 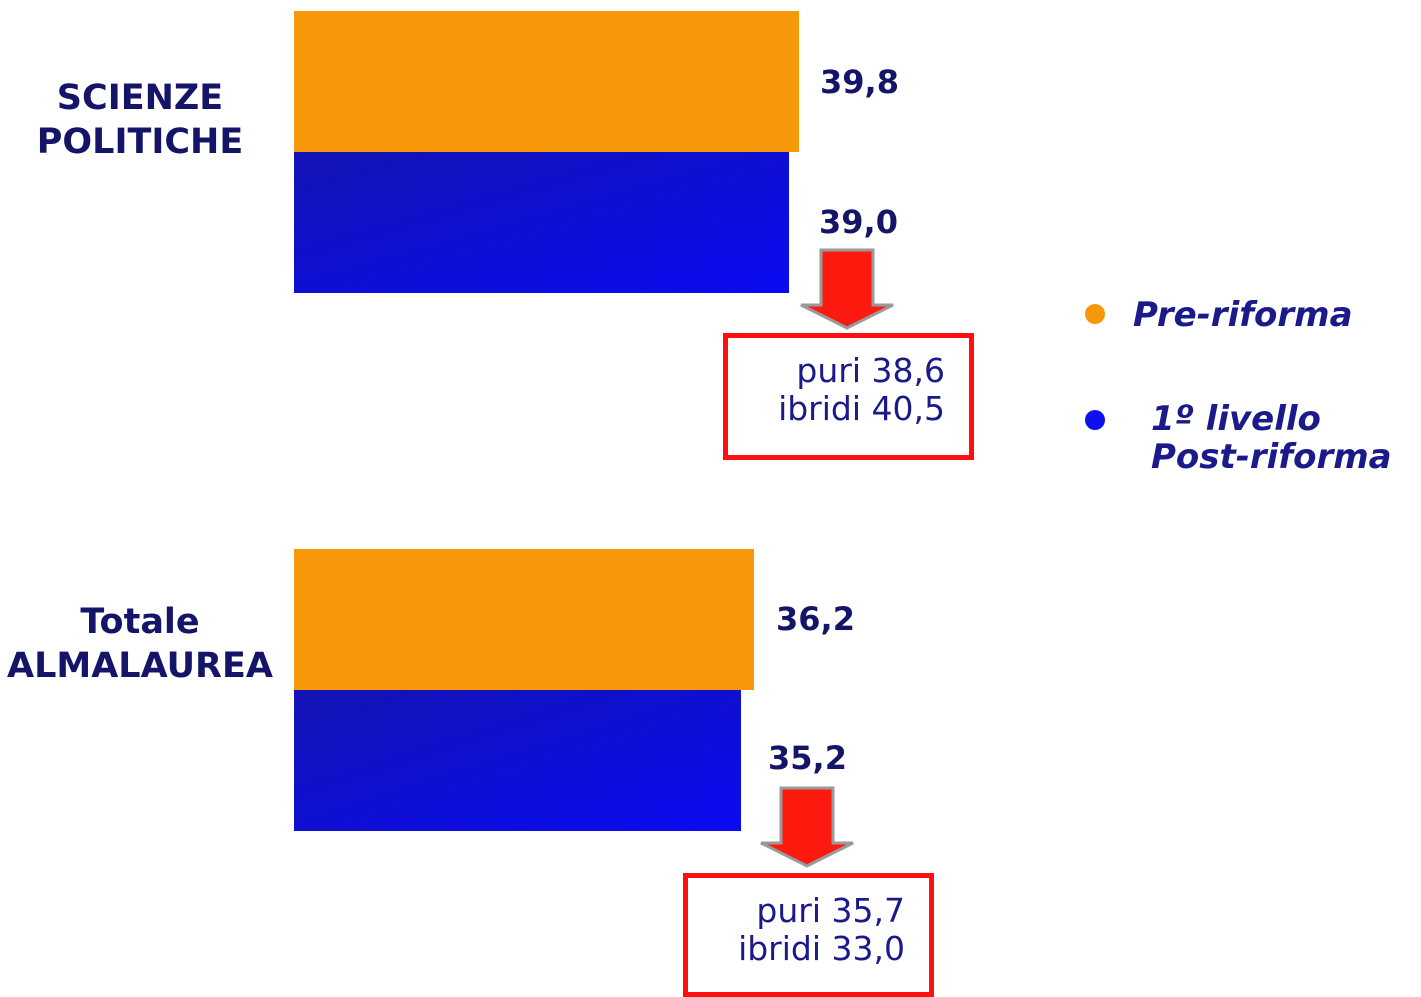 What do you see at coordinates (861, 408) in the screenshot?
I see `annotation-line-ibridi: ibridi 40,5` at bounding box center [861, 408].